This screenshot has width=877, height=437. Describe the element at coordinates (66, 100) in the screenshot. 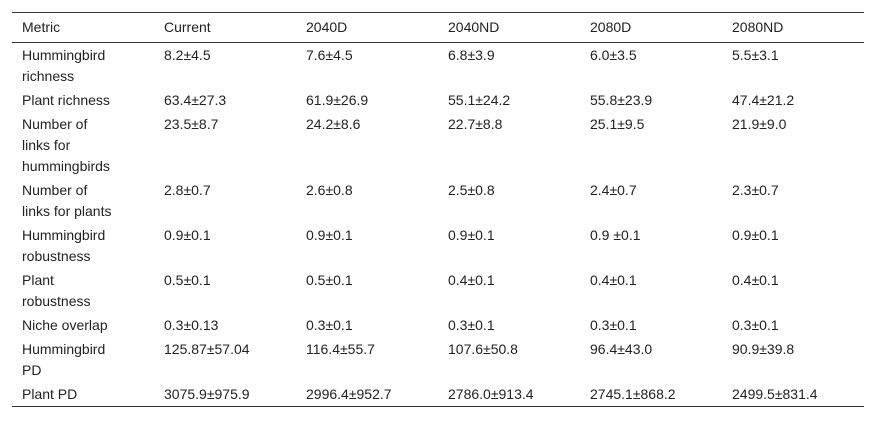

I see `metric-label: Plant richness` at that location.